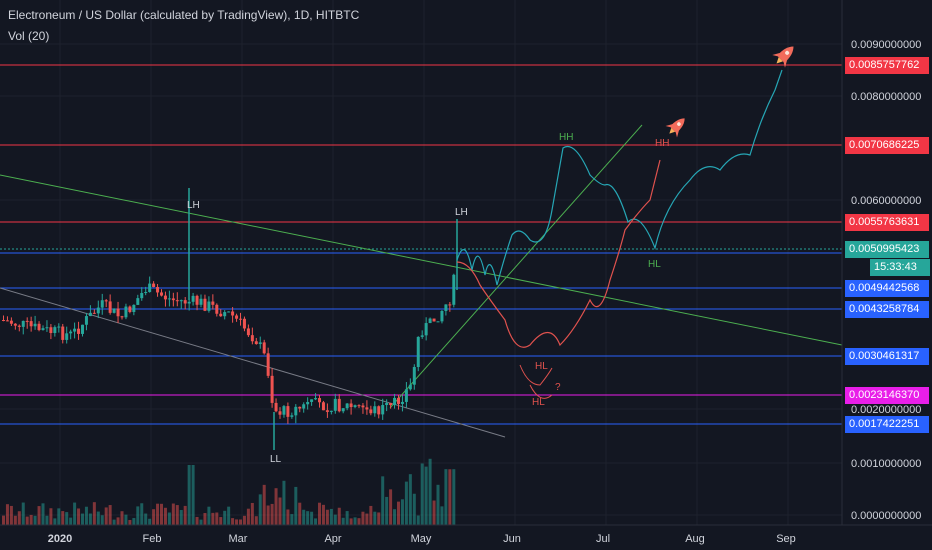 The height and width of the screenshot is (550, 932). I want to click on y-tick-label: 0.0090000000, so click(886, 45).